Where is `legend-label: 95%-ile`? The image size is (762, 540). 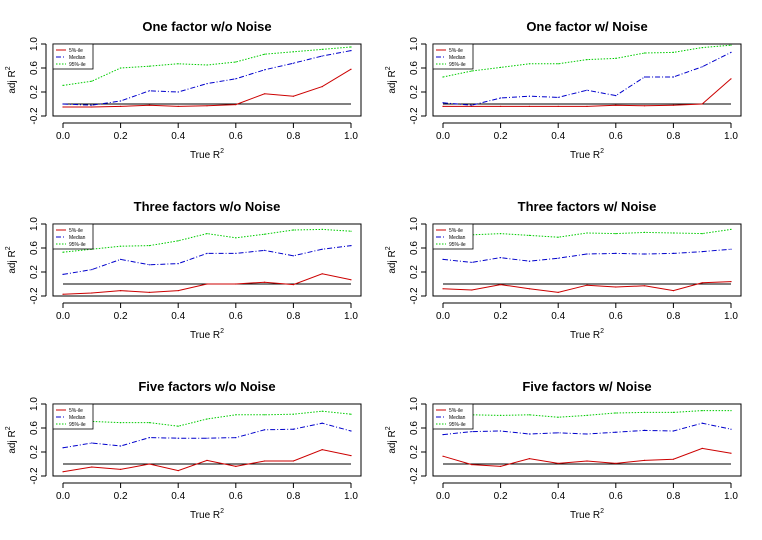
legend-label: 95%-ile is located at coordinates (457, 65).